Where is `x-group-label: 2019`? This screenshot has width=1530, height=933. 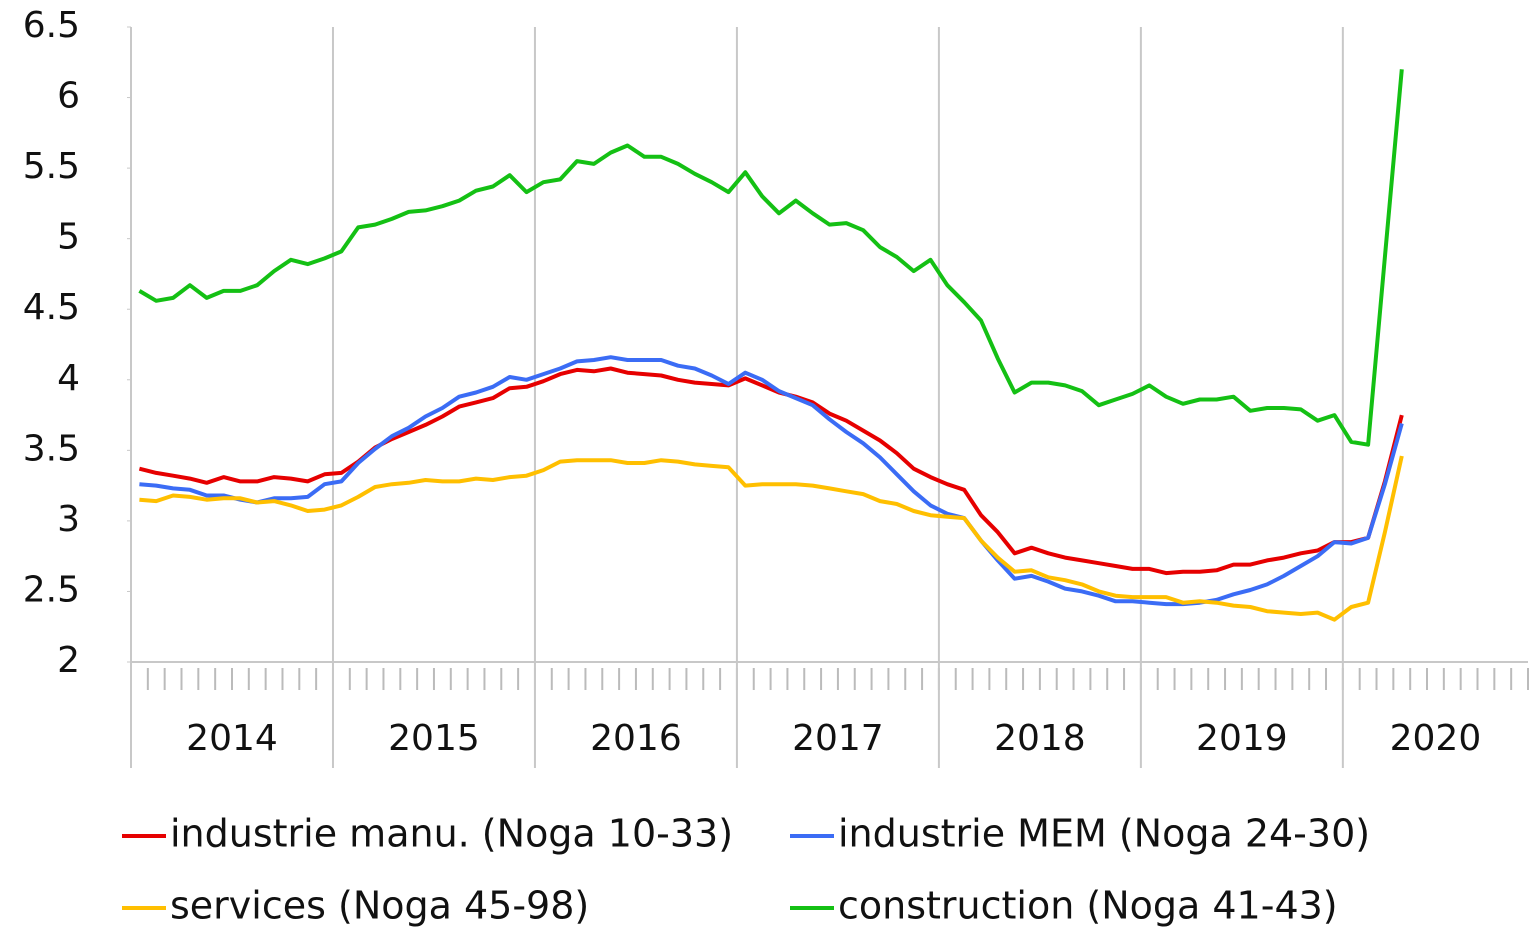
x-group-label: 2019 is located at coordinates (1242, 738).